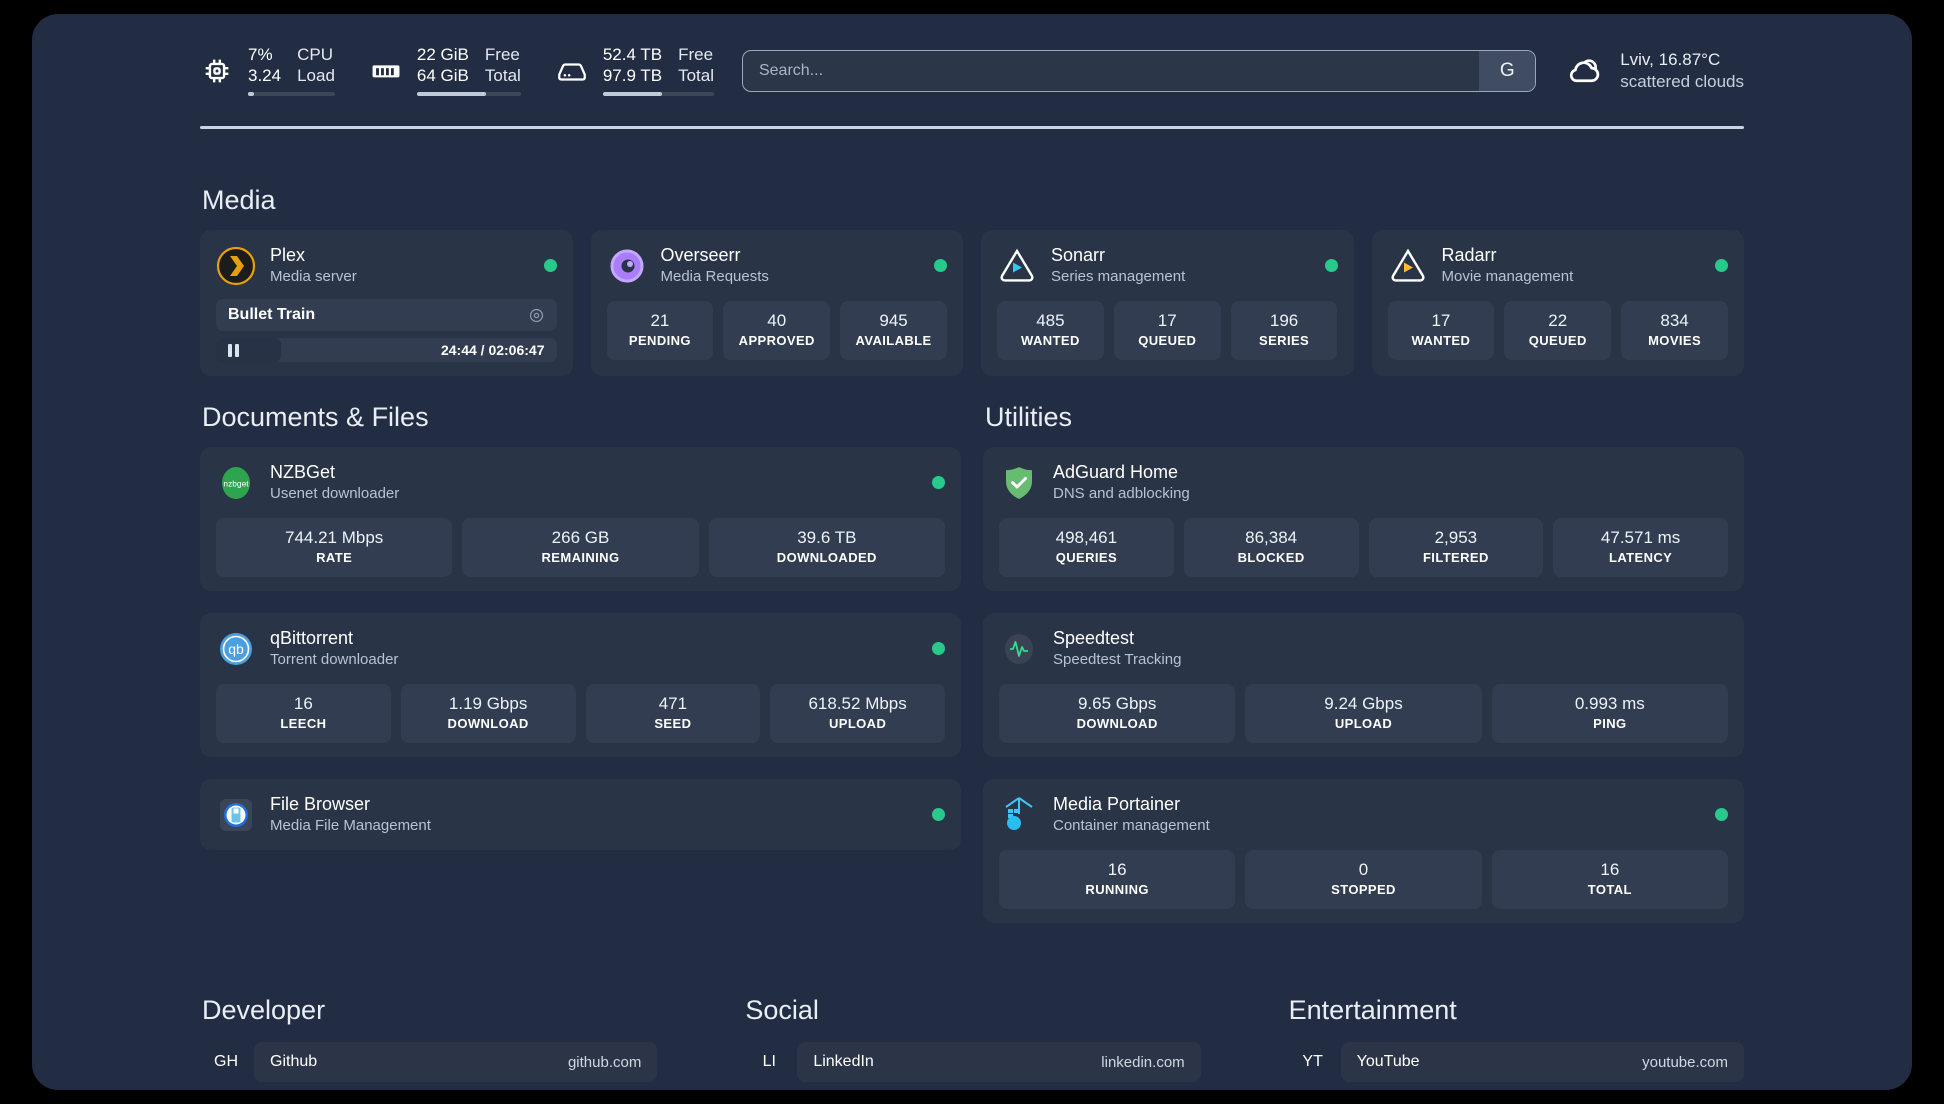 Image resolution: width=1944 pixels, height=1104 pixels. I want to click on service-subtitle: Speedtest Tracking, so click(1117, 659).